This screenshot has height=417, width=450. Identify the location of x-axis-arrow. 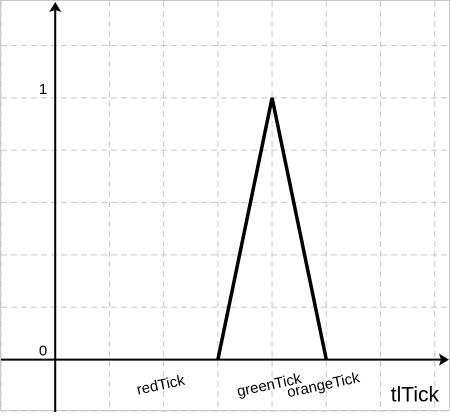
(444, 359).